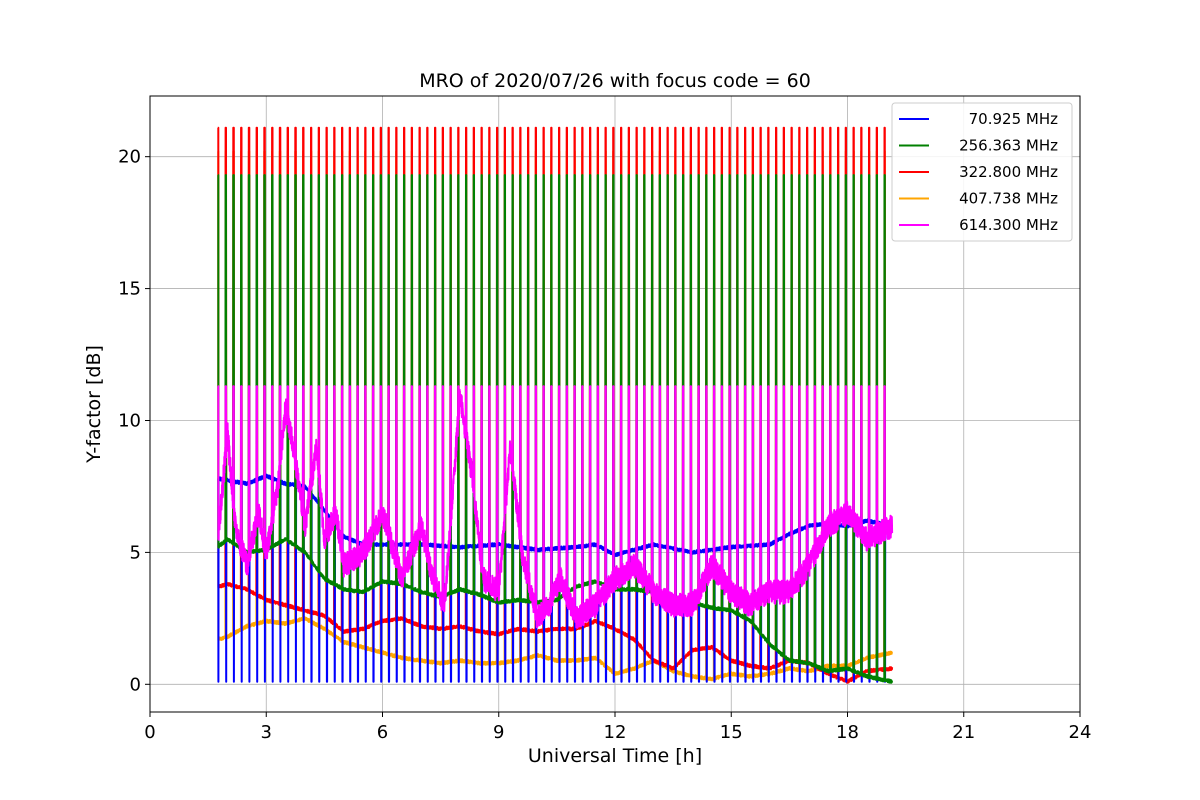  Describe the element at coordinates (1080, 732) in the screenshot. I see `x-tick-label: 24` at that location.